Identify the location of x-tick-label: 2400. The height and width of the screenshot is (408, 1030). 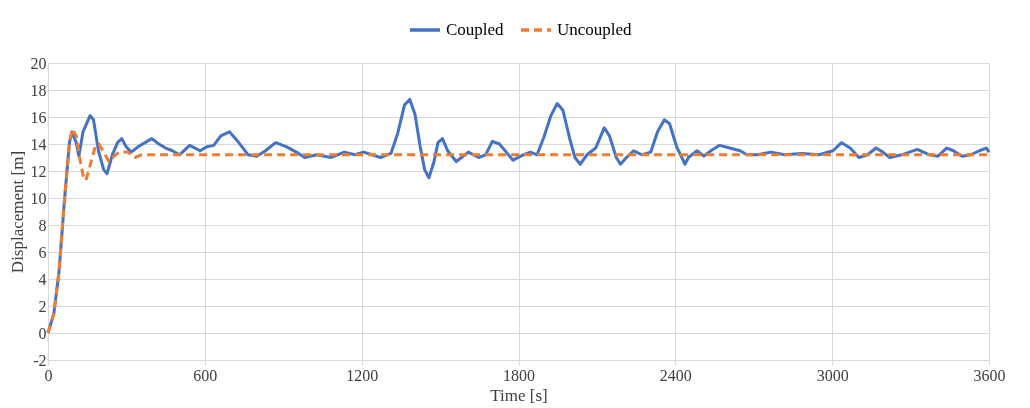
(675, 375).